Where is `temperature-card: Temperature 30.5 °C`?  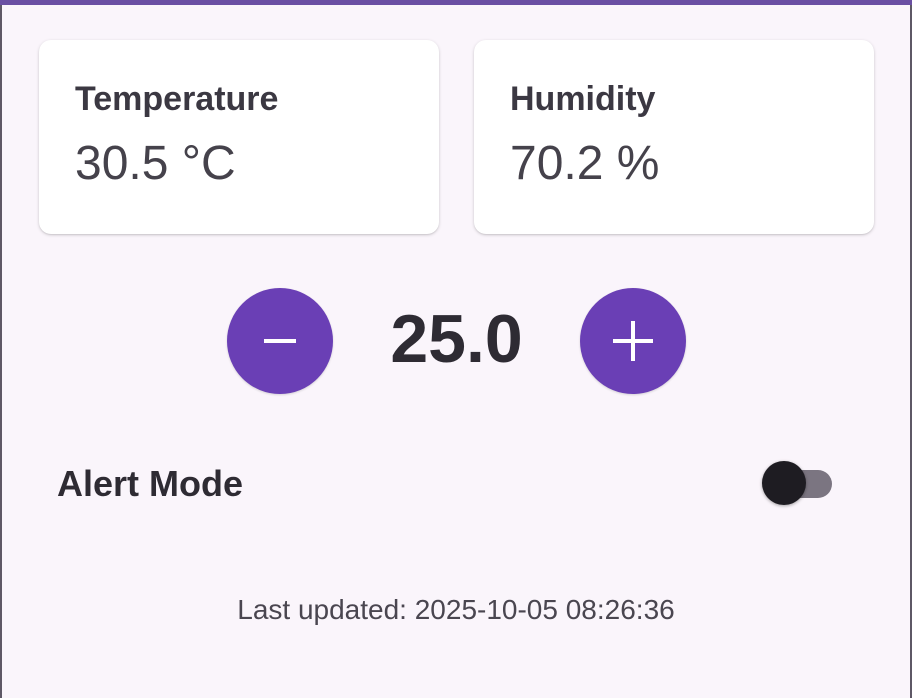 temperature-card: Temperature 30.5 °C is located at coordinates (239, 137).